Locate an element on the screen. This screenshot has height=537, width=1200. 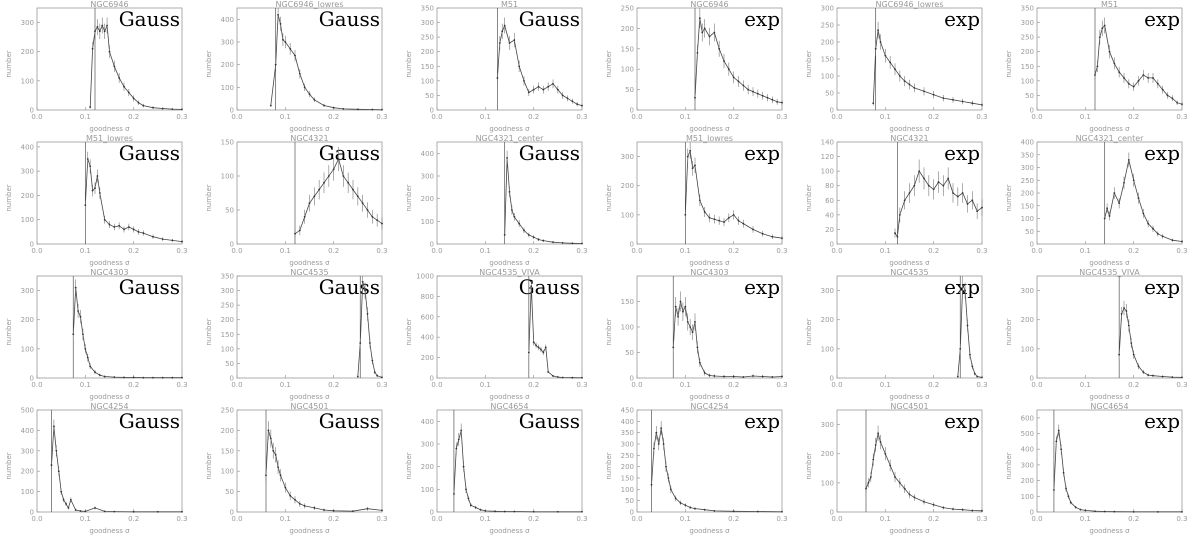
y-tick-label: 80 is located at coordinates (829, 186).